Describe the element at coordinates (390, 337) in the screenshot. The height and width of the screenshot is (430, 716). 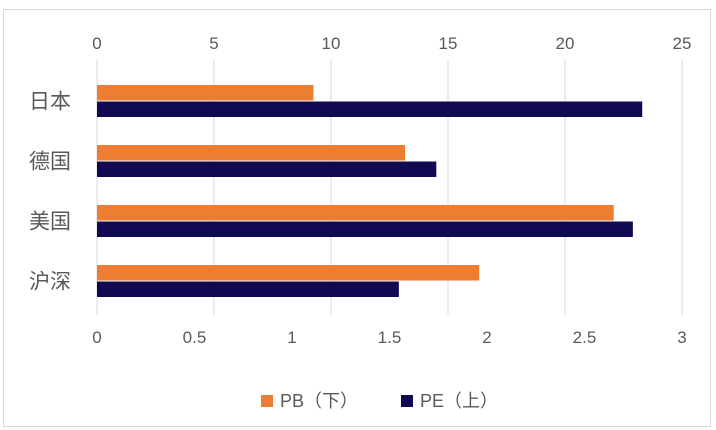
I see `bottom-axis-tick-label: 1.5` at that location.